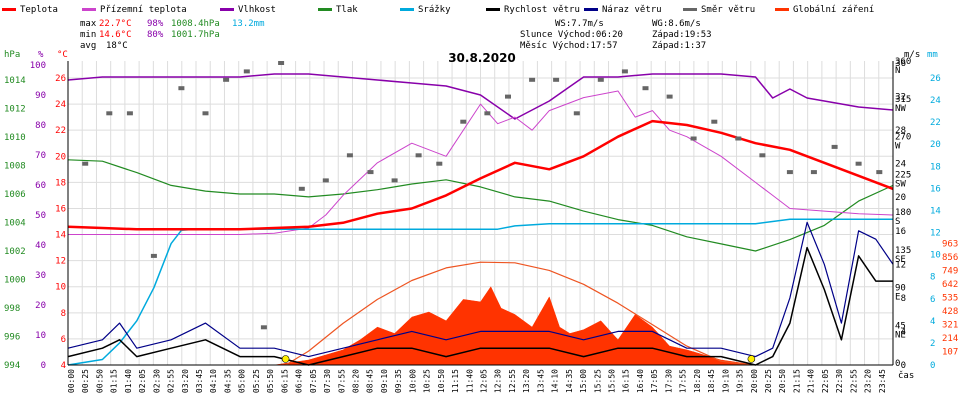  What do you see at coordinates (897, 364) in the screenshot?
I see `tick-dir-deg: 0` at bounding box center [897, 364].